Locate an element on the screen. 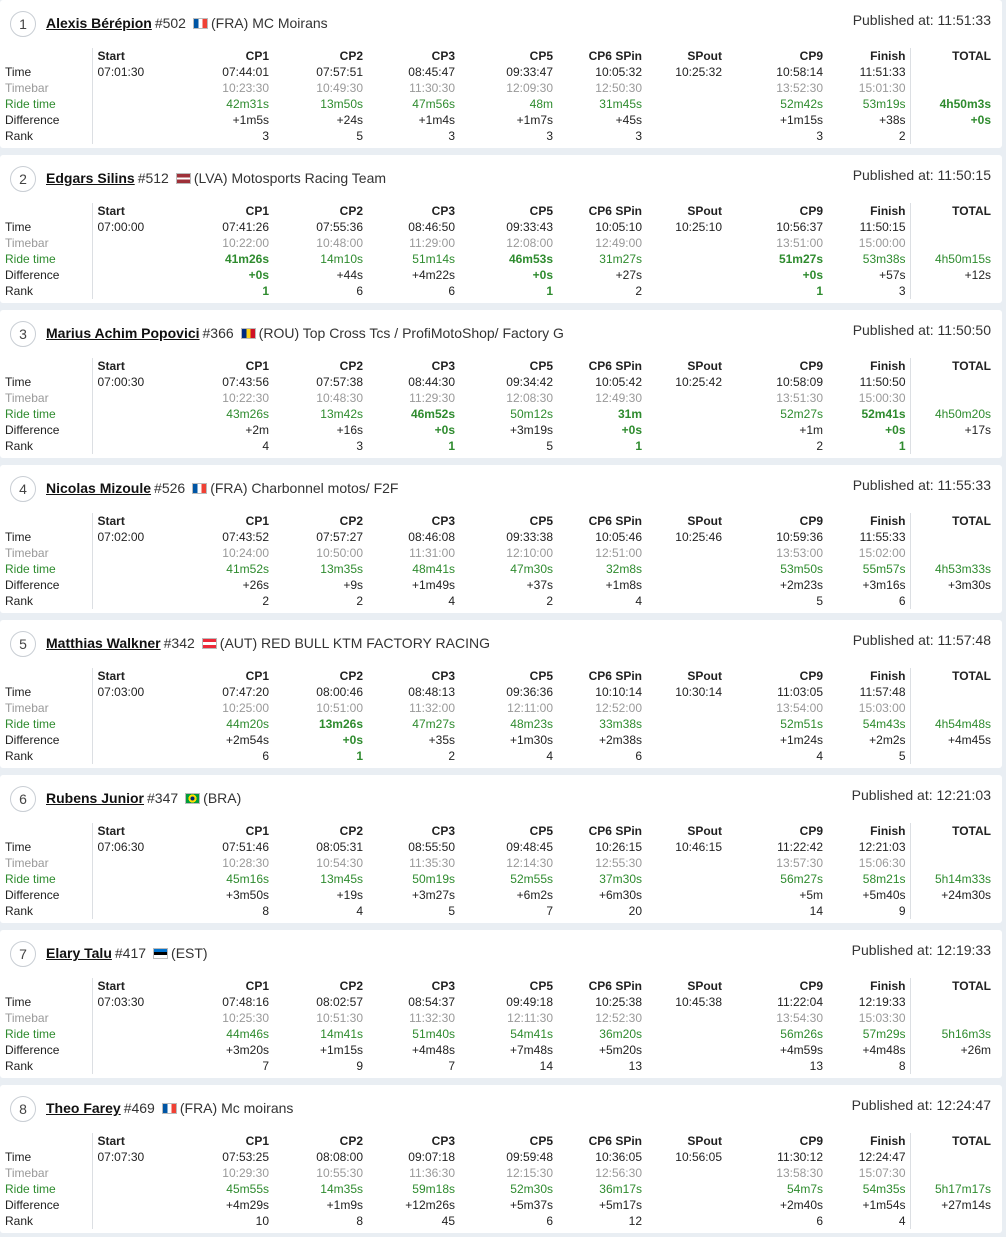 This screenshot has height=1237, width=1006. row-label: Difference is located at coordinates (32, 1050).